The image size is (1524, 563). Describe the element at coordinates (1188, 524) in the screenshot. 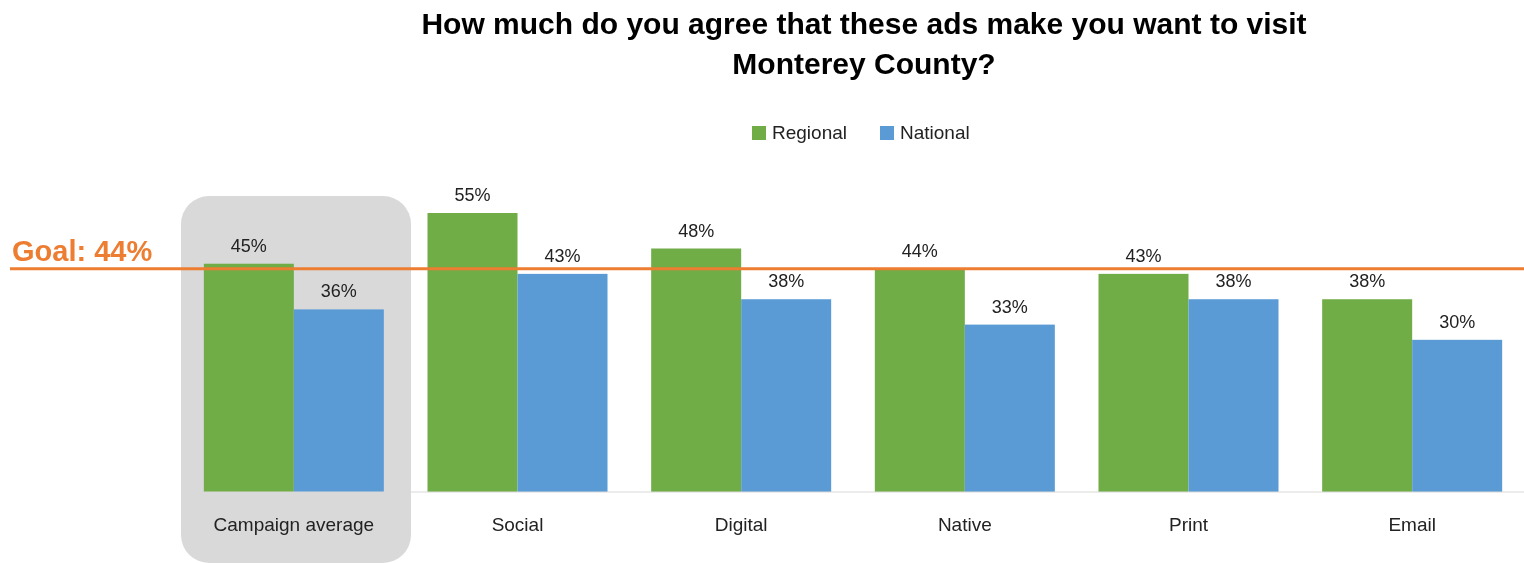

I see `x-tick-label: Print` at that location.